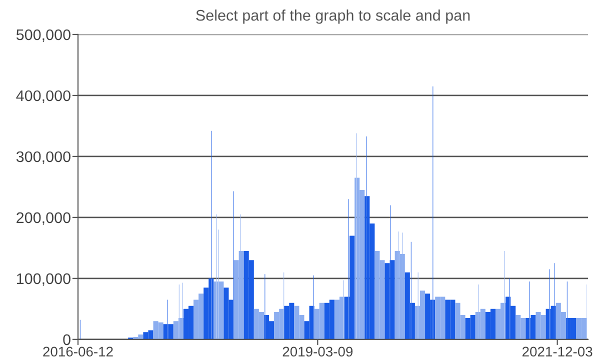 This screenshot has height=363, width=600. Describe the element at coordinates (43, 157) in the screenshot. I see `y-tick-label: 300,000` at that location.